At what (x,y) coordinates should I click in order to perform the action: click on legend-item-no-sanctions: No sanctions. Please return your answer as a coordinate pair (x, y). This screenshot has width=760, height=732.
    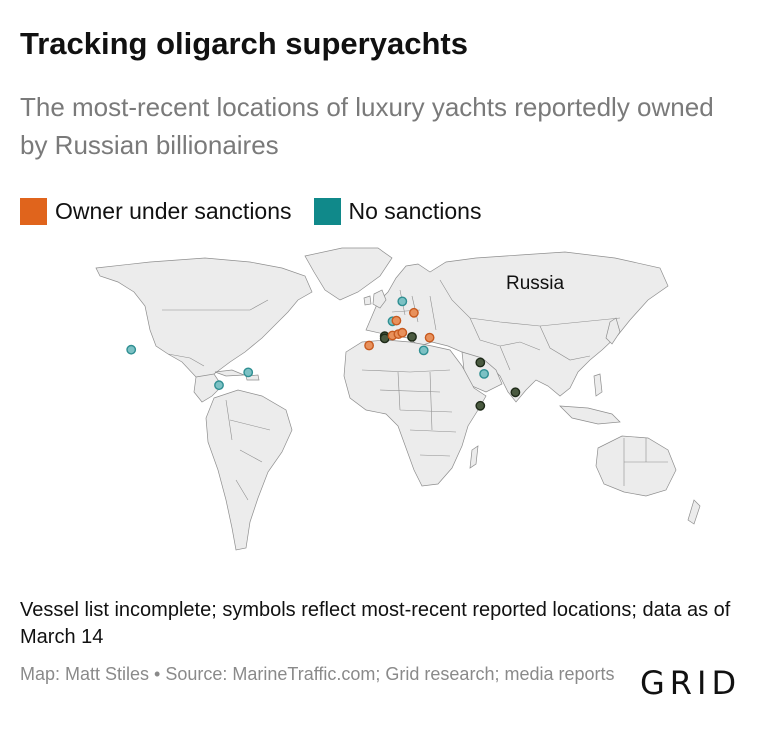
    Looking at the image, I should click on (397, 211).